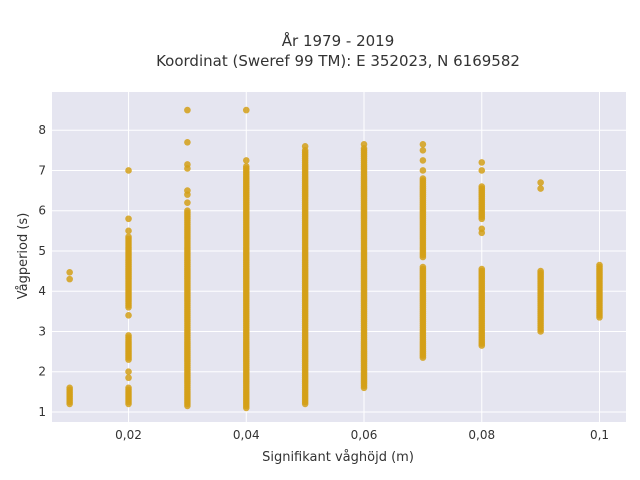  Describe the element at coordinates (42, 331) in the screenshot. I see `y-tick-label: 3` at that location.